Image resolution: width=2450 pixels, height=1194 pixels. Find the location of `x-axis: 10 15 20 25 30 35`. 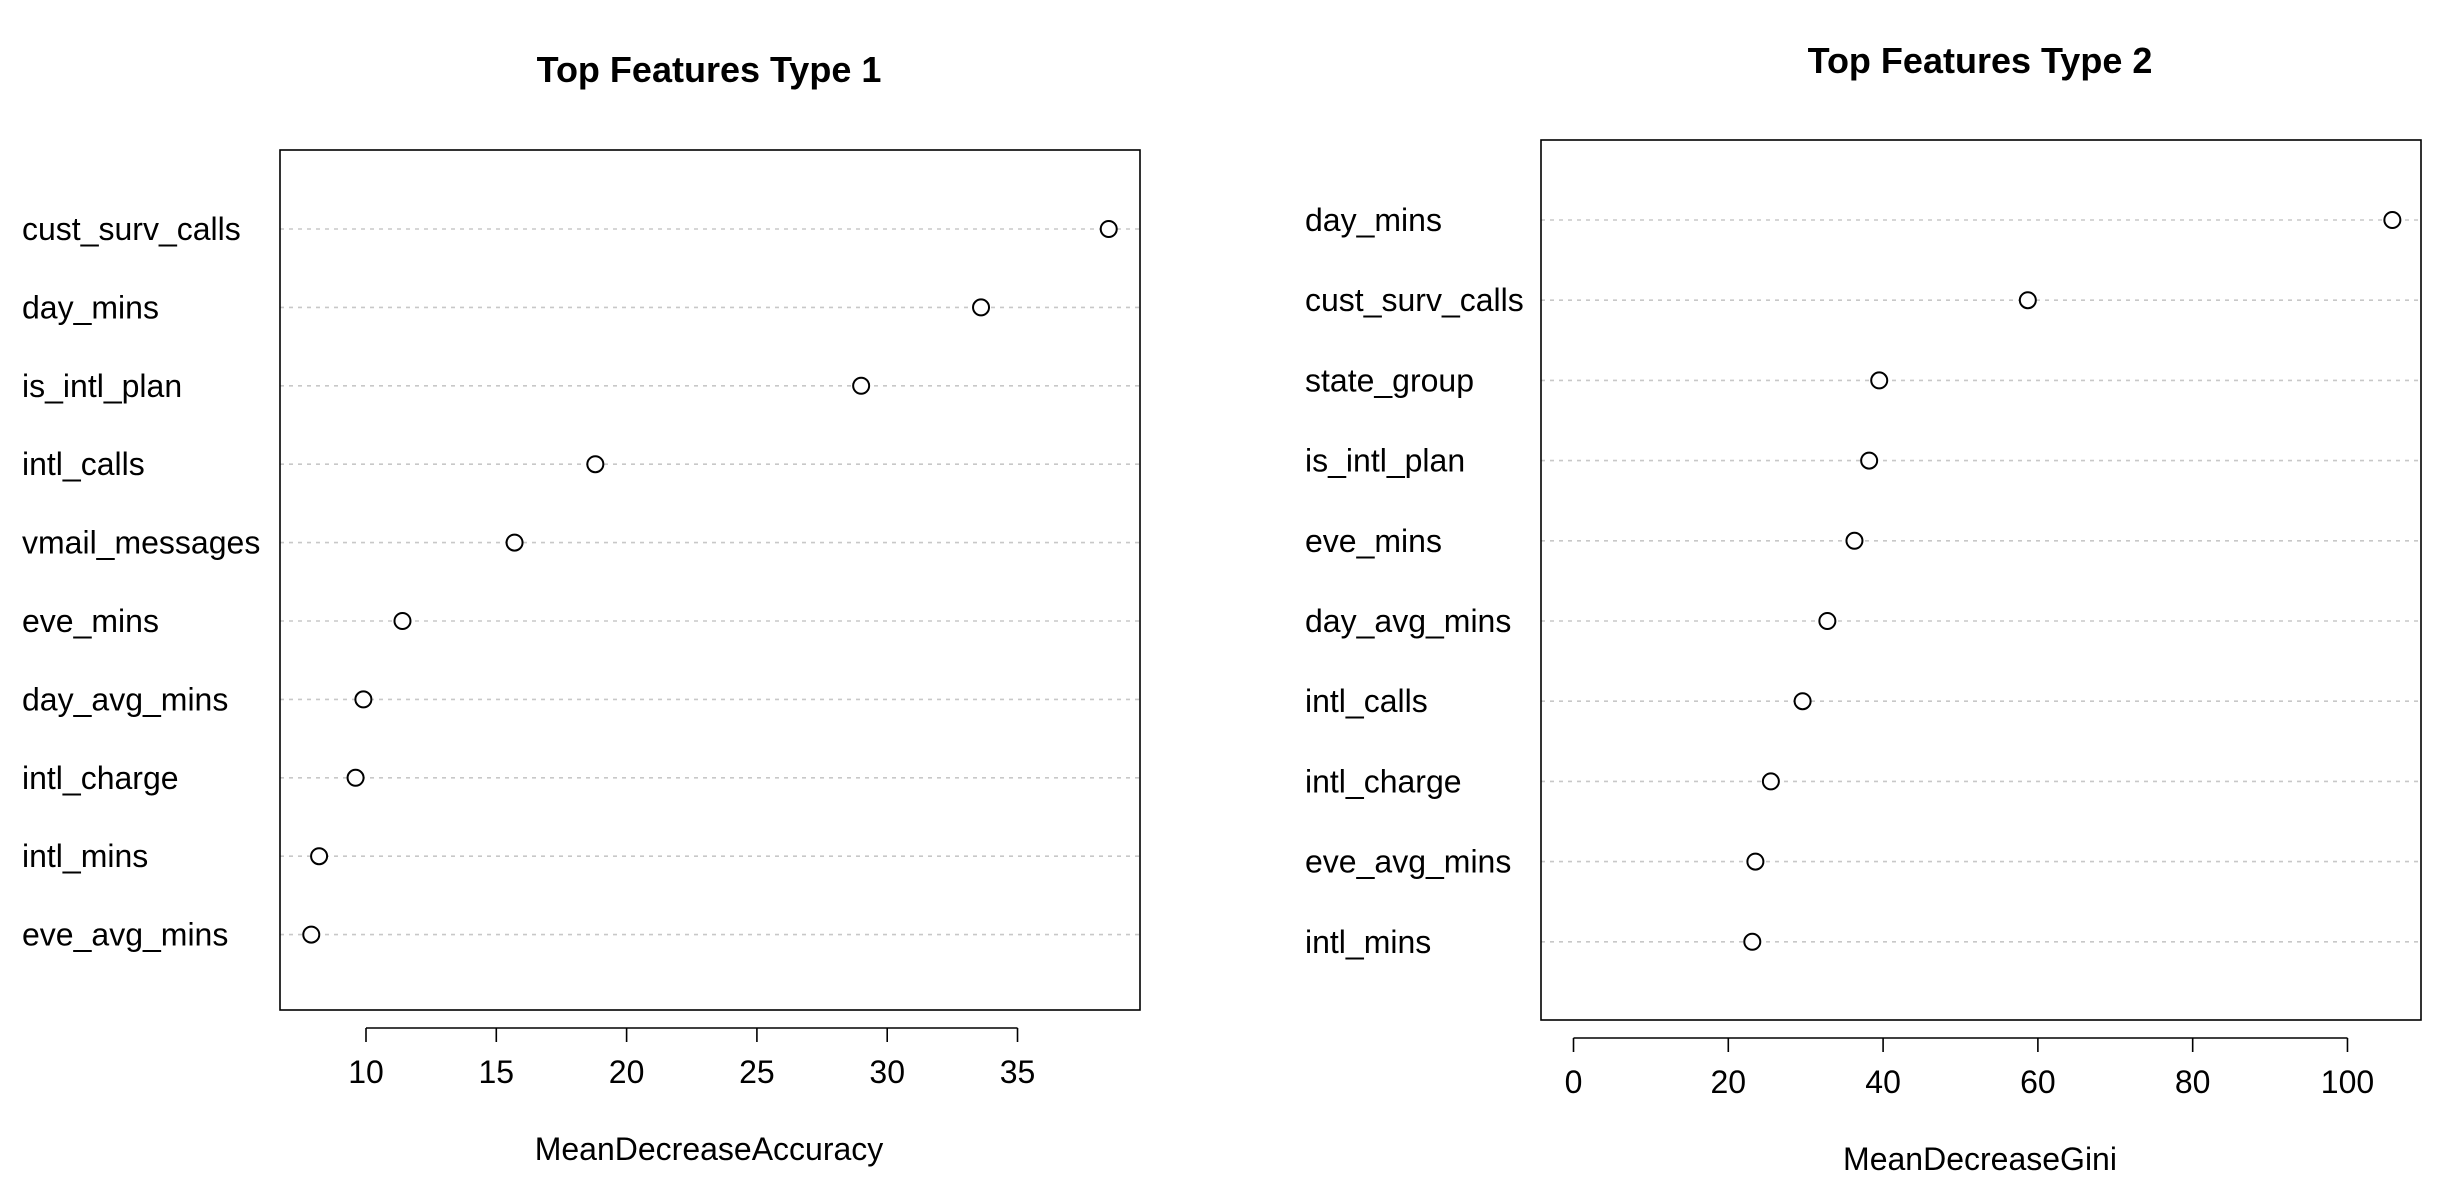

x-axis: 10 15 20 25 30 35 is located at coordinates (692, 1058).